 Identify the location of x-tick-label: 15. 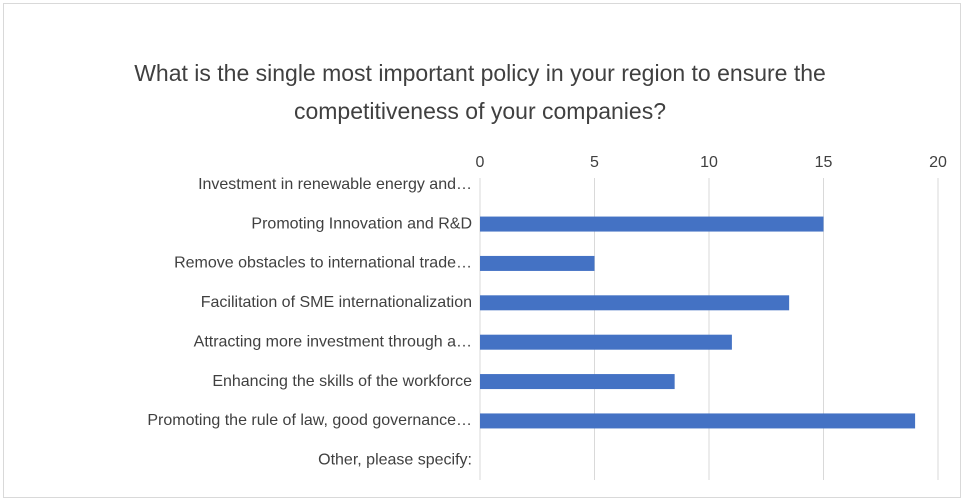
(824, 162).